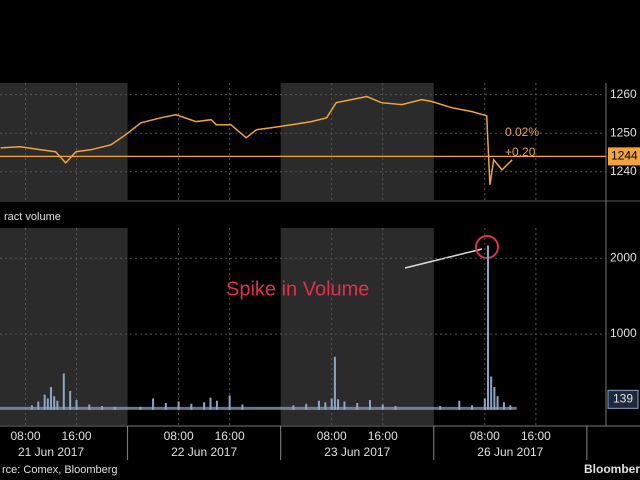 The height and width of the screenshot is (480, 640). I want to click on source: rce: Comex, Bloomberg, so click(60, 470).